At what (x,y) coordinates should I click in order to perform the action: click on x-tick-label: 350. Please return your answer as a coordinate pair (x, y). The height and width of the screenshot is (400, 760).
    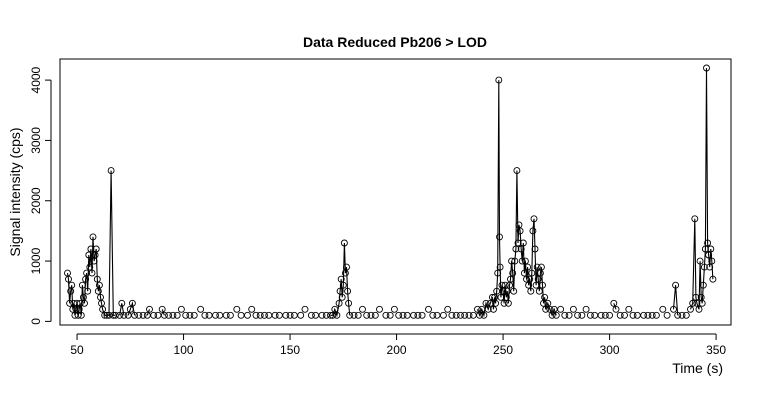
    Looking at the image, I should click on (716, 350).